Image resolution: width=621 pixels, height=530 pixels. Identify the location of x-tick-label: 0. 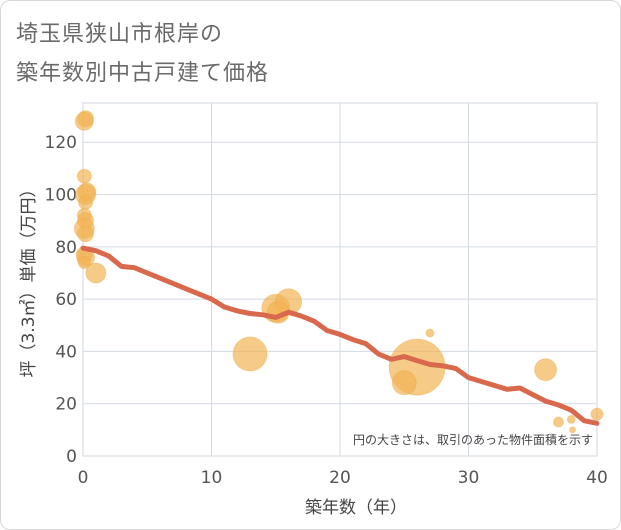
(83, 478).